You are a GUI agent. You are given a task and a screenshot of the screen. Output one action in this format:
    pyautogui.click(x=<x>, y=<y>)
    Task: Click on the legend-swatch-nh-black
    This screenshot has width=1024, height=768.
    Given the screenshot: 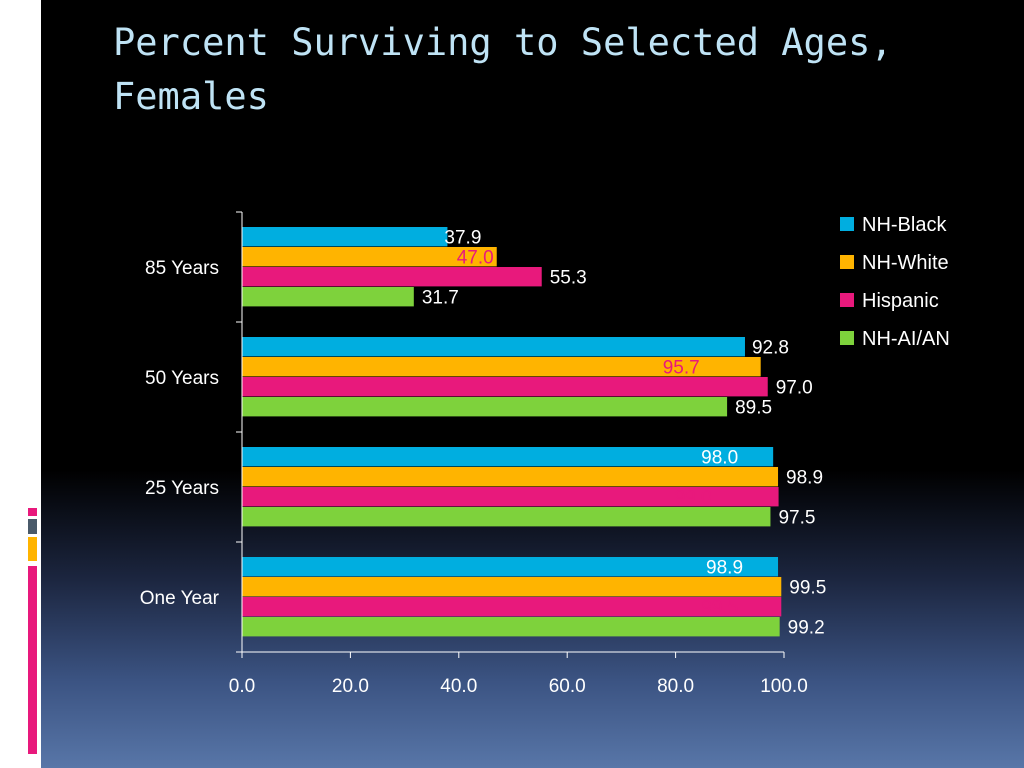 What is the action you would take?
    pyautogui.click(x=847, y=224)
    